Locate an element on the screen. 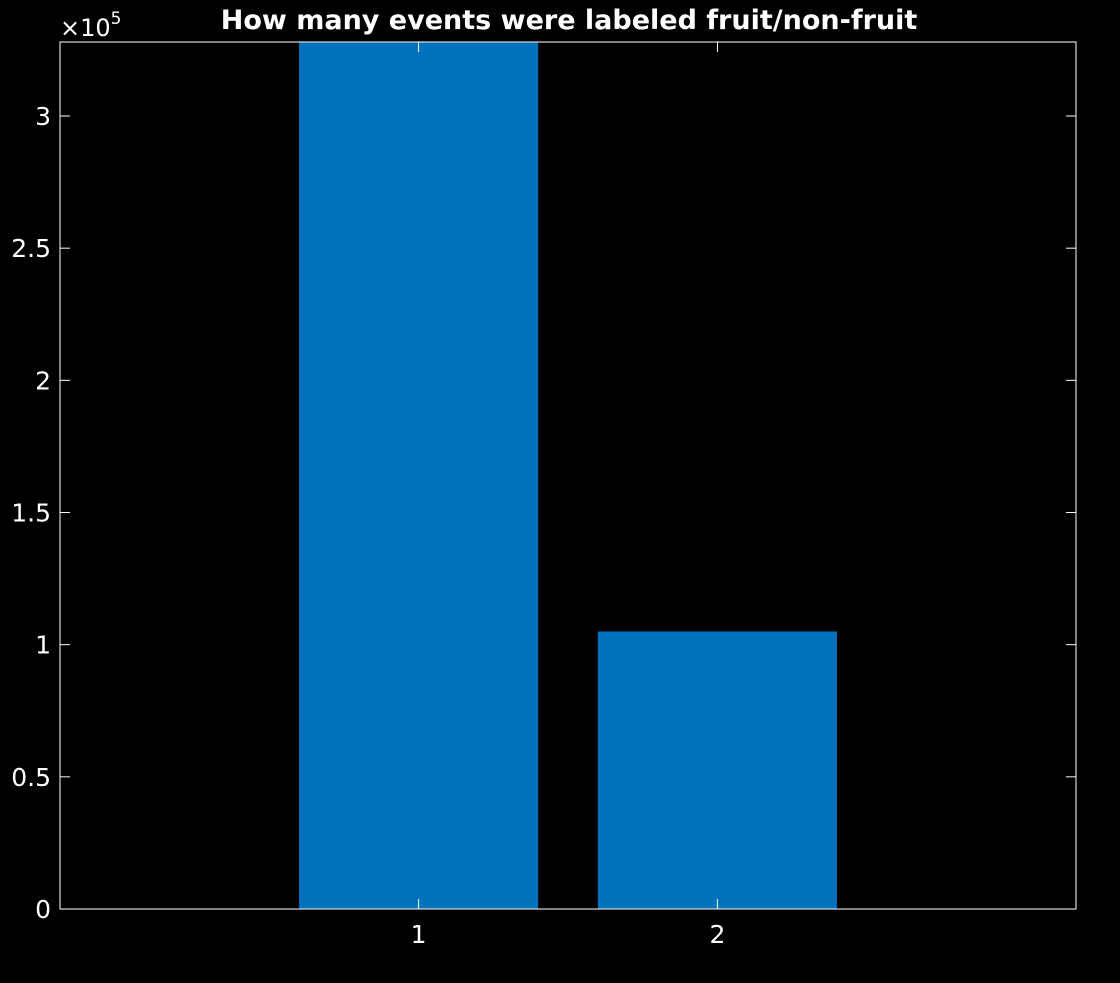  y-multiplier-base: ×10 is located at coordinates (85, 28).